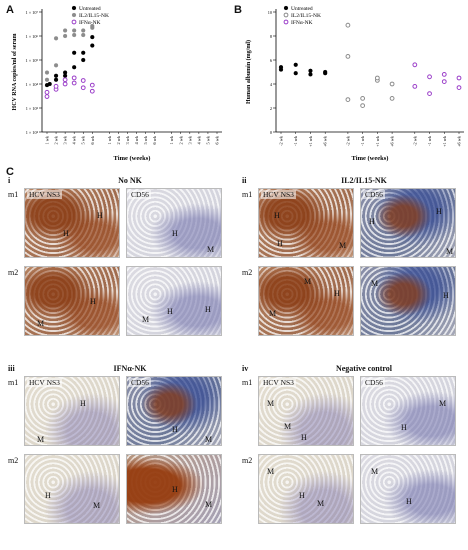 This screenshot has width=468, height=550. Describe the element at coordinates (31, 84) in the screenshot. I see `y-tick-label: 1 × 10⁴` at that location.